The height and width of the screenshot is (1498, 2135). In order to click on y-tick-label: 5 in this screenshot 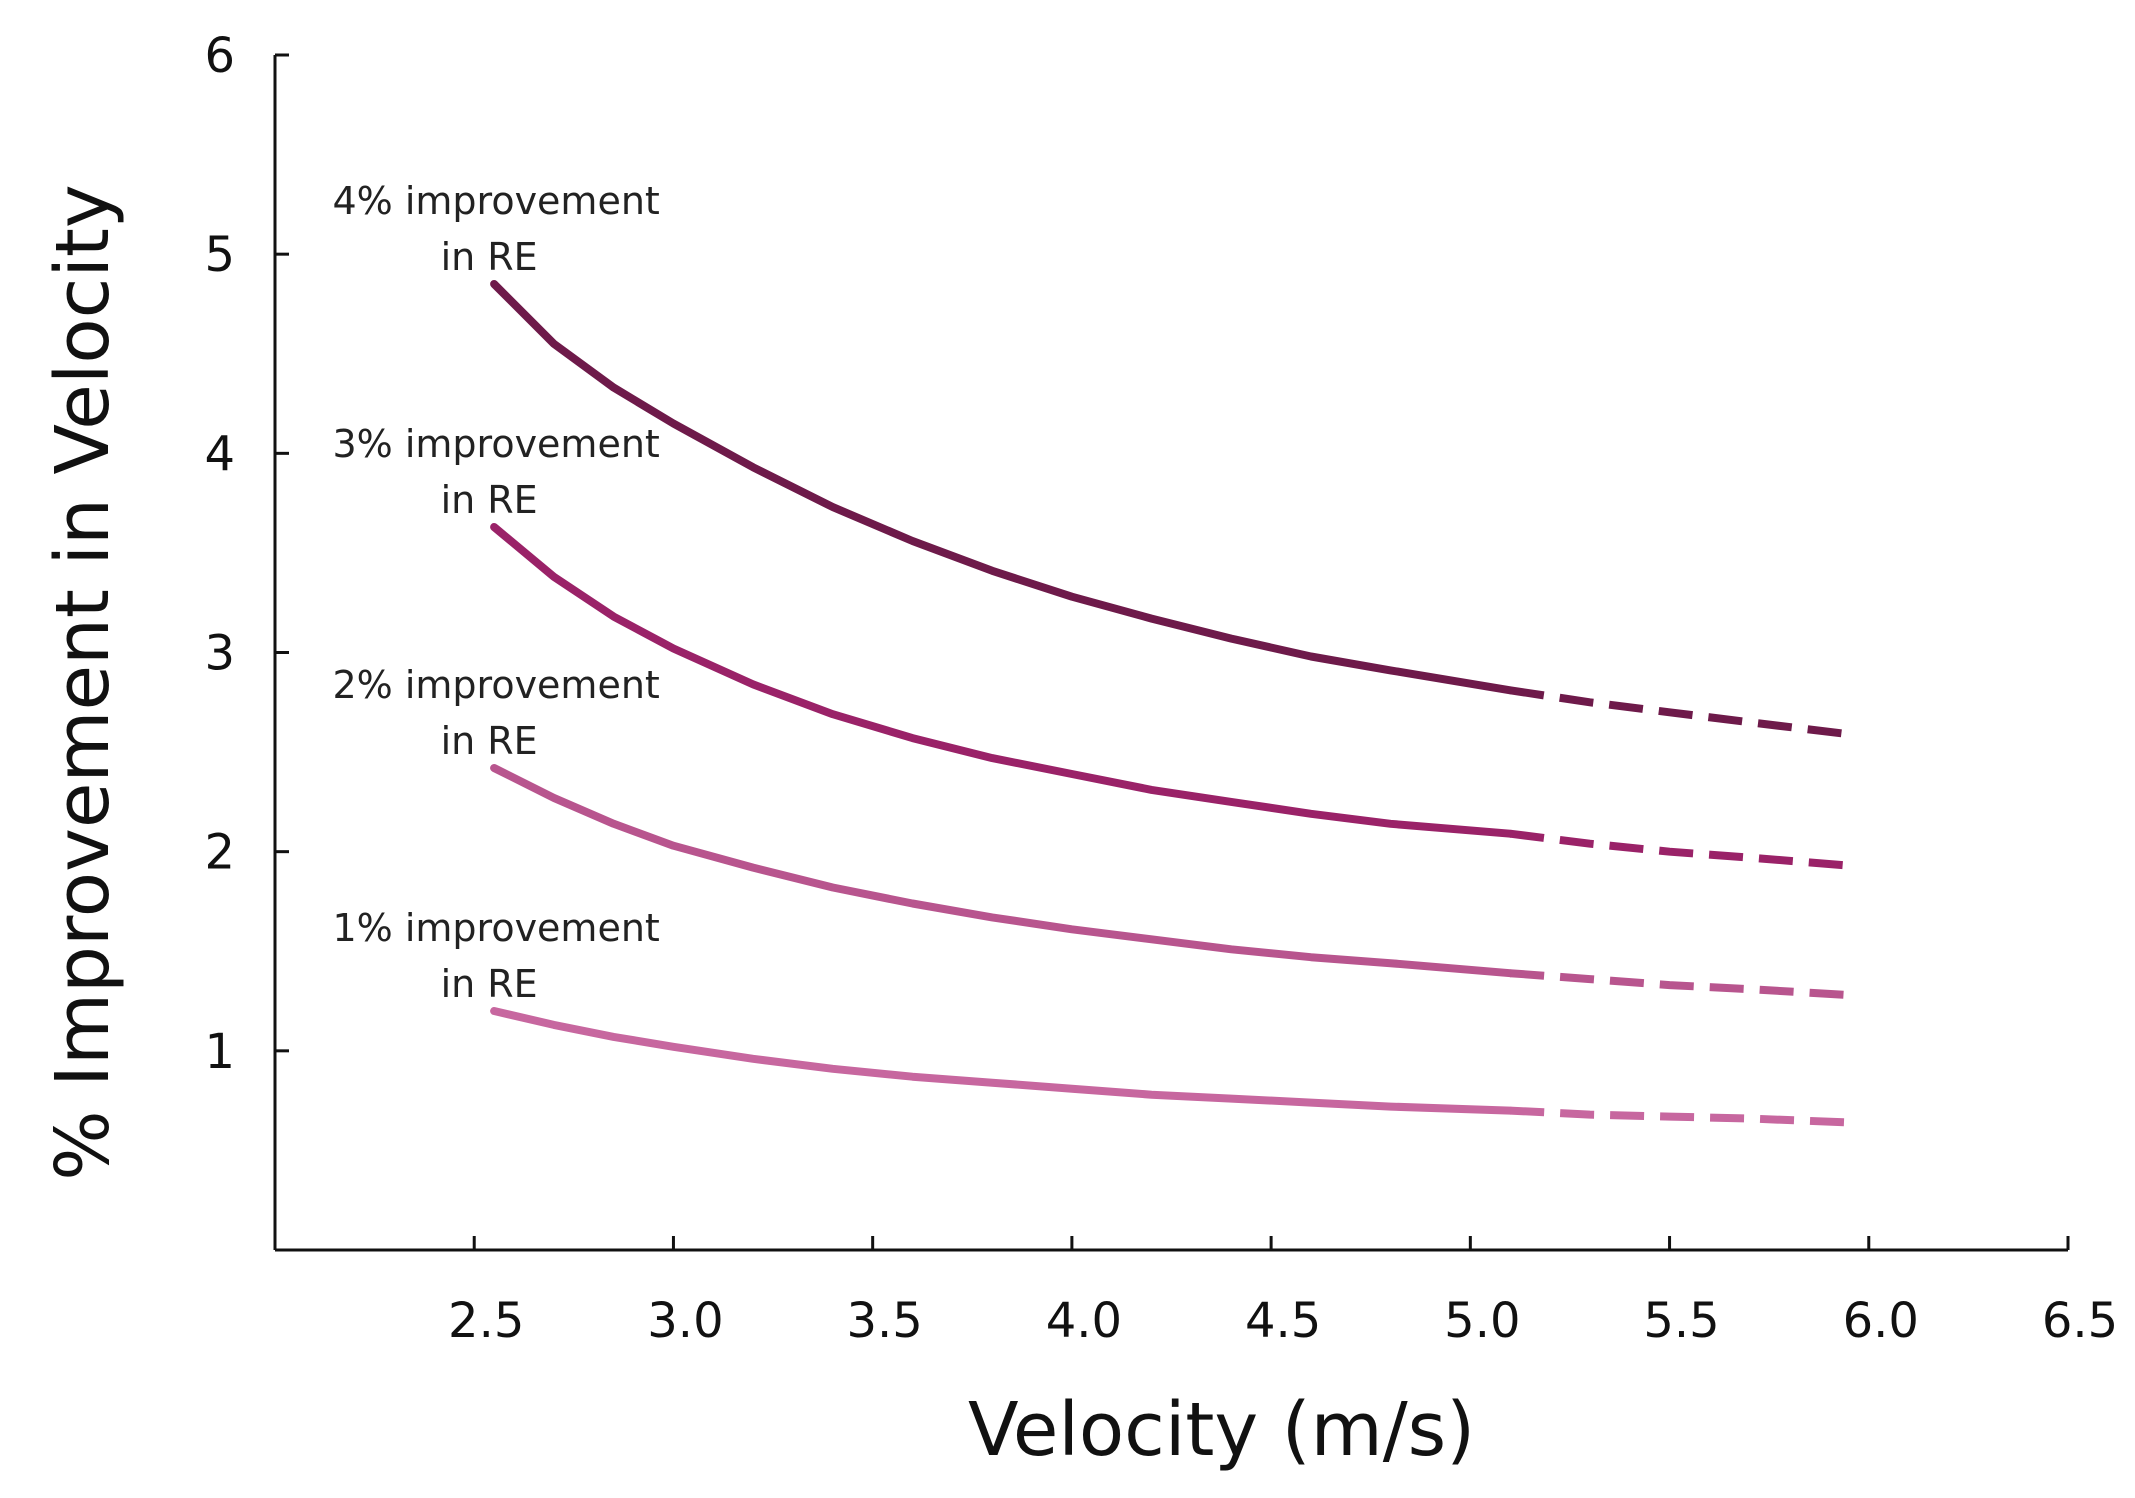, I will do `click(219, 255)`.